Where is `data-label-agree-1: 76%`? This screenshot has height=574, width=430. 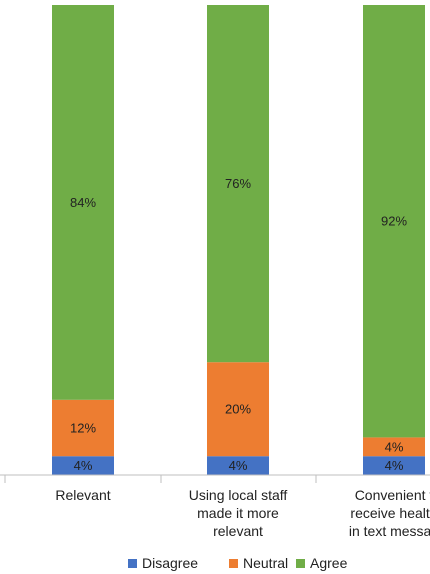
data-label-agree-1: 76% is located at coordinates (238, 183).